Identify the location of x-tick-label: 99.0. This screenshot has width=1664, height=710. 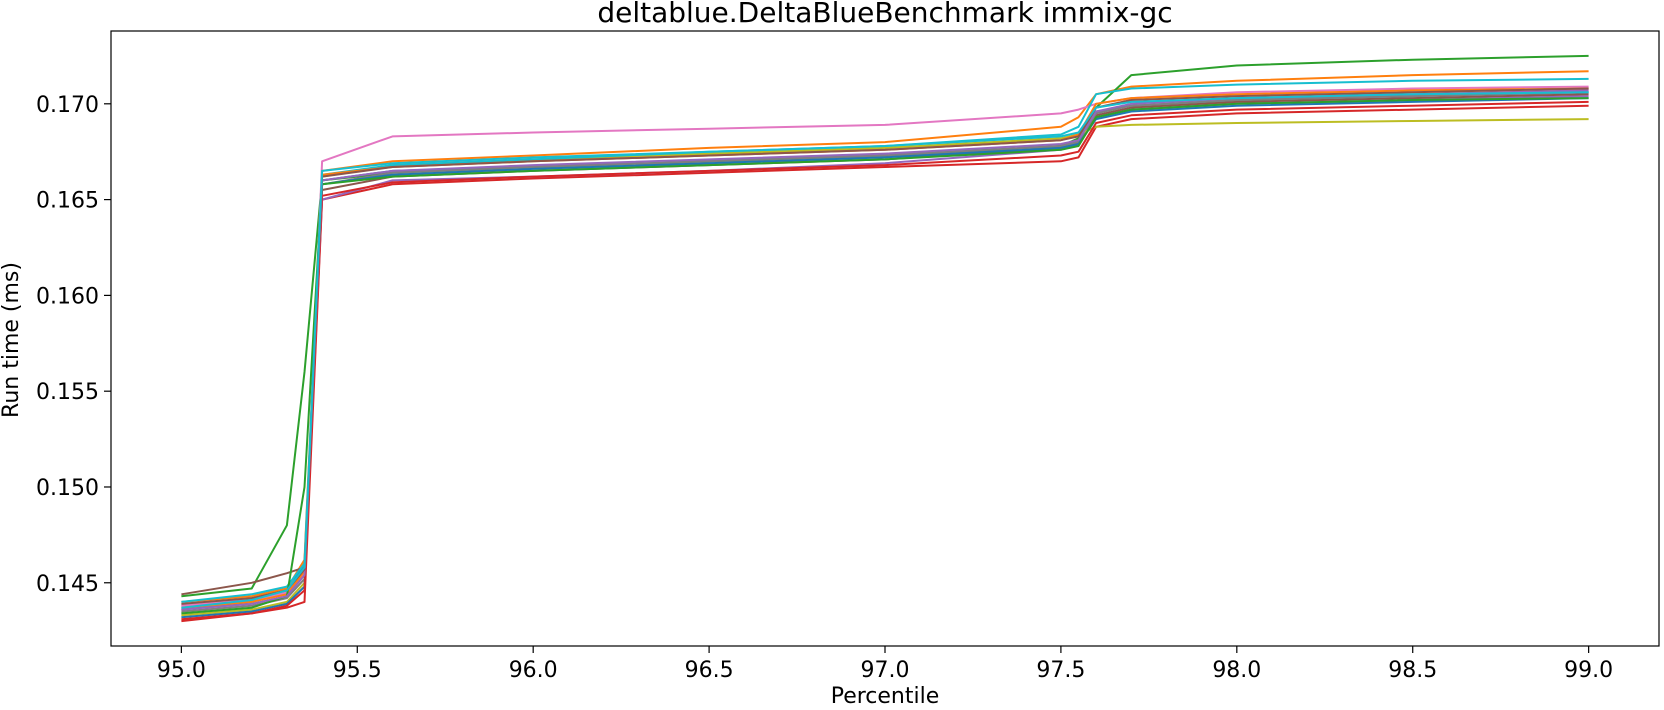
(1588, 670).